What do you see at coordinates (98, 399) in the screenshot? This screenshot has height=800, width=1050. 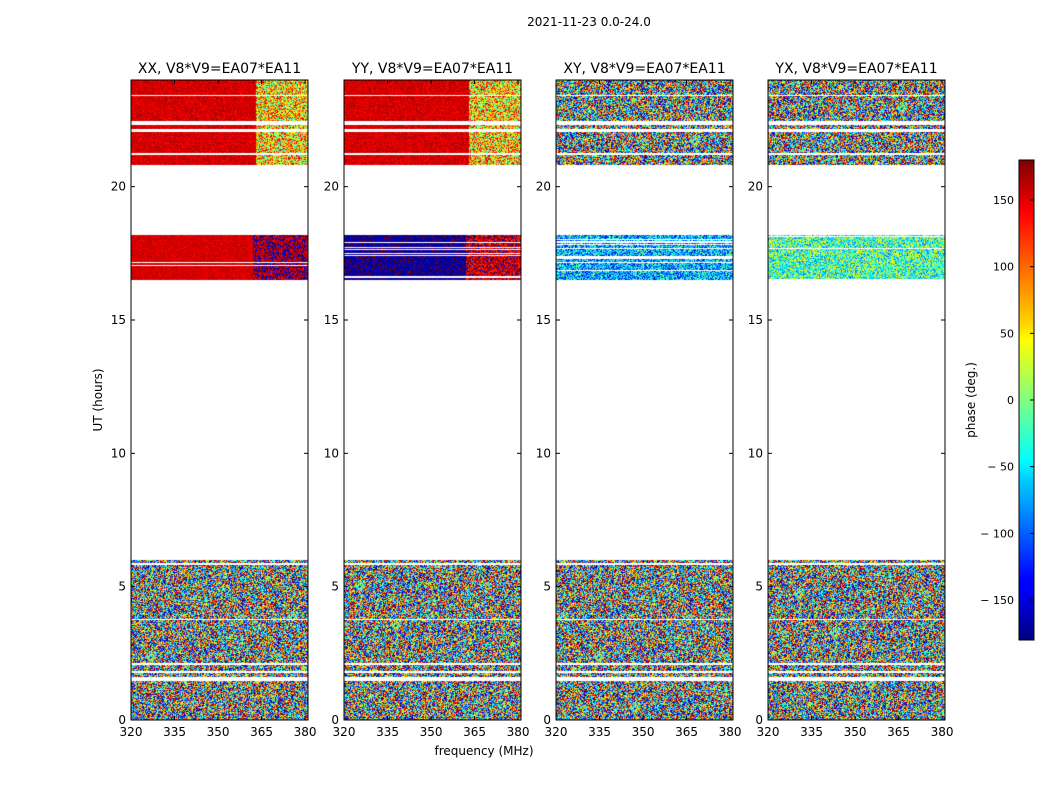 I see `y-axis-label: UT (hours)` at bounding box center [98, 399].